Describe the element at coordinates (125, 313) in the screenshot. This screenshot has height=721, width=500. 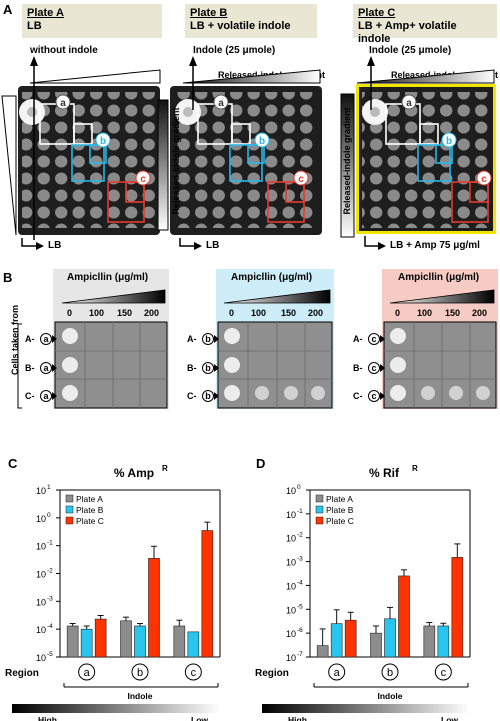
I see `conc-150-g1: 150` at that location.